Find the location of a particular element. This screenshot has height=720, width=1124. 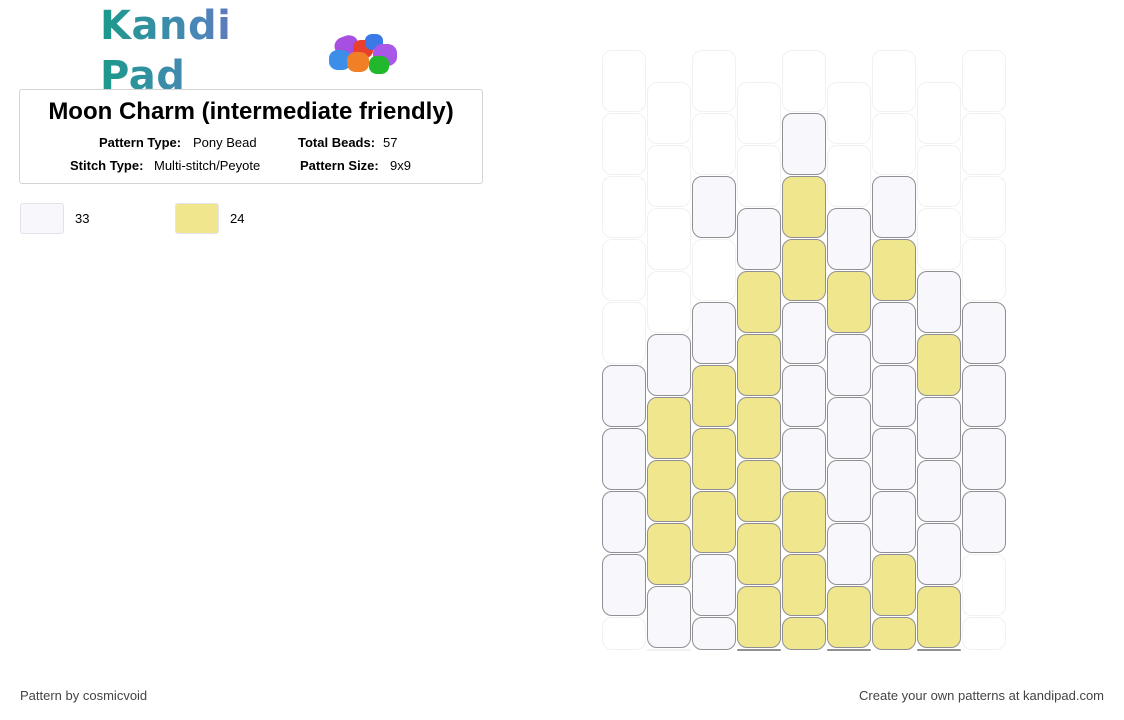

bead-pile-icon is located at coordinates (366, 51).